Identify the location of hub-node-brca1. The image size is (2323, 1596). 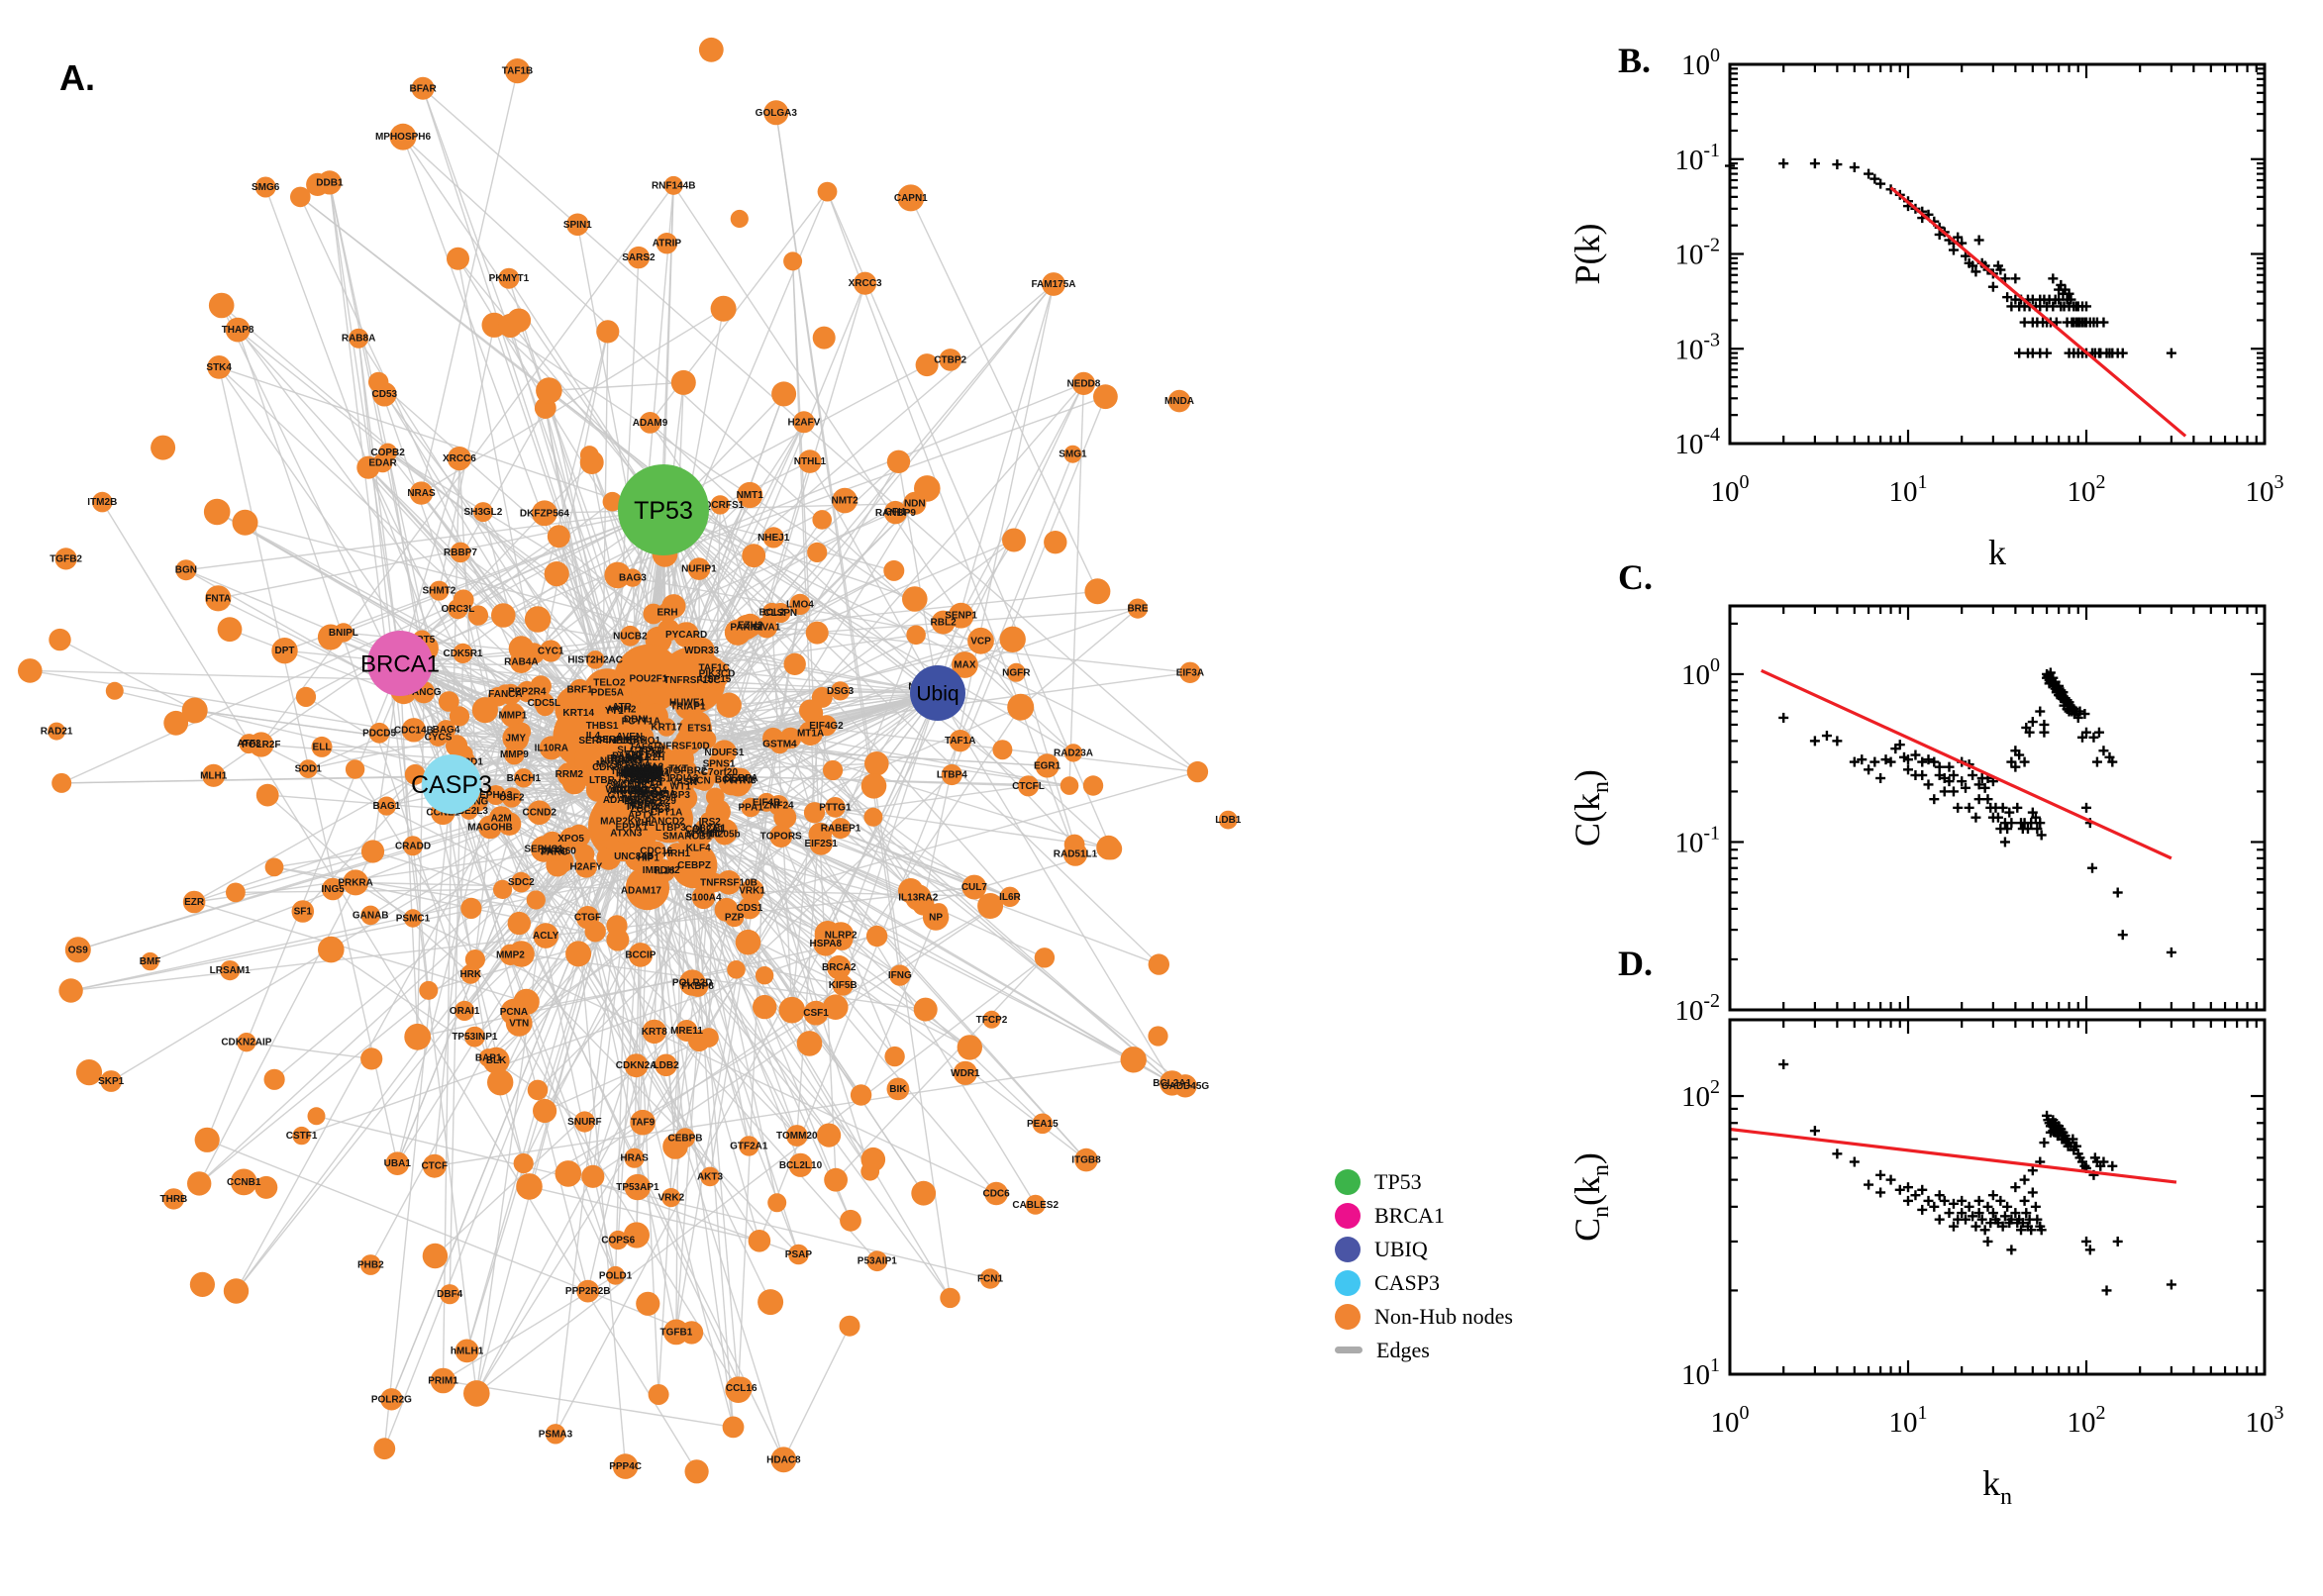
(400, 663).